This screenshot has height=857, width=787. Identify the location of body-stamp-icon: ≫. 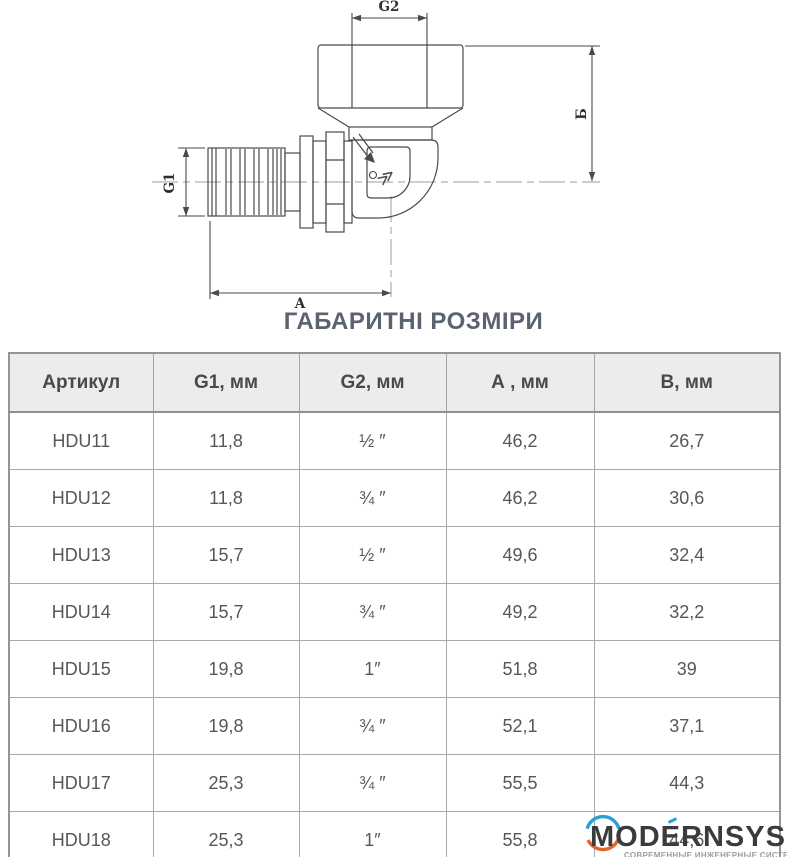
(384, 177).